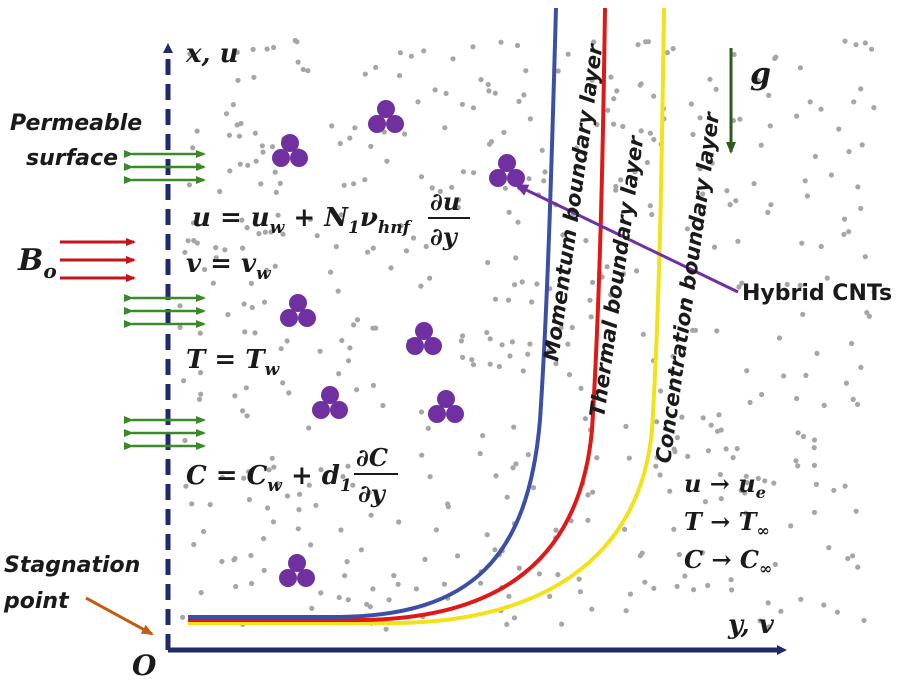 The height and width of the screenshot is (680, 900). I want to click on permeable-label-line1: Permeable, so click(76, 123).